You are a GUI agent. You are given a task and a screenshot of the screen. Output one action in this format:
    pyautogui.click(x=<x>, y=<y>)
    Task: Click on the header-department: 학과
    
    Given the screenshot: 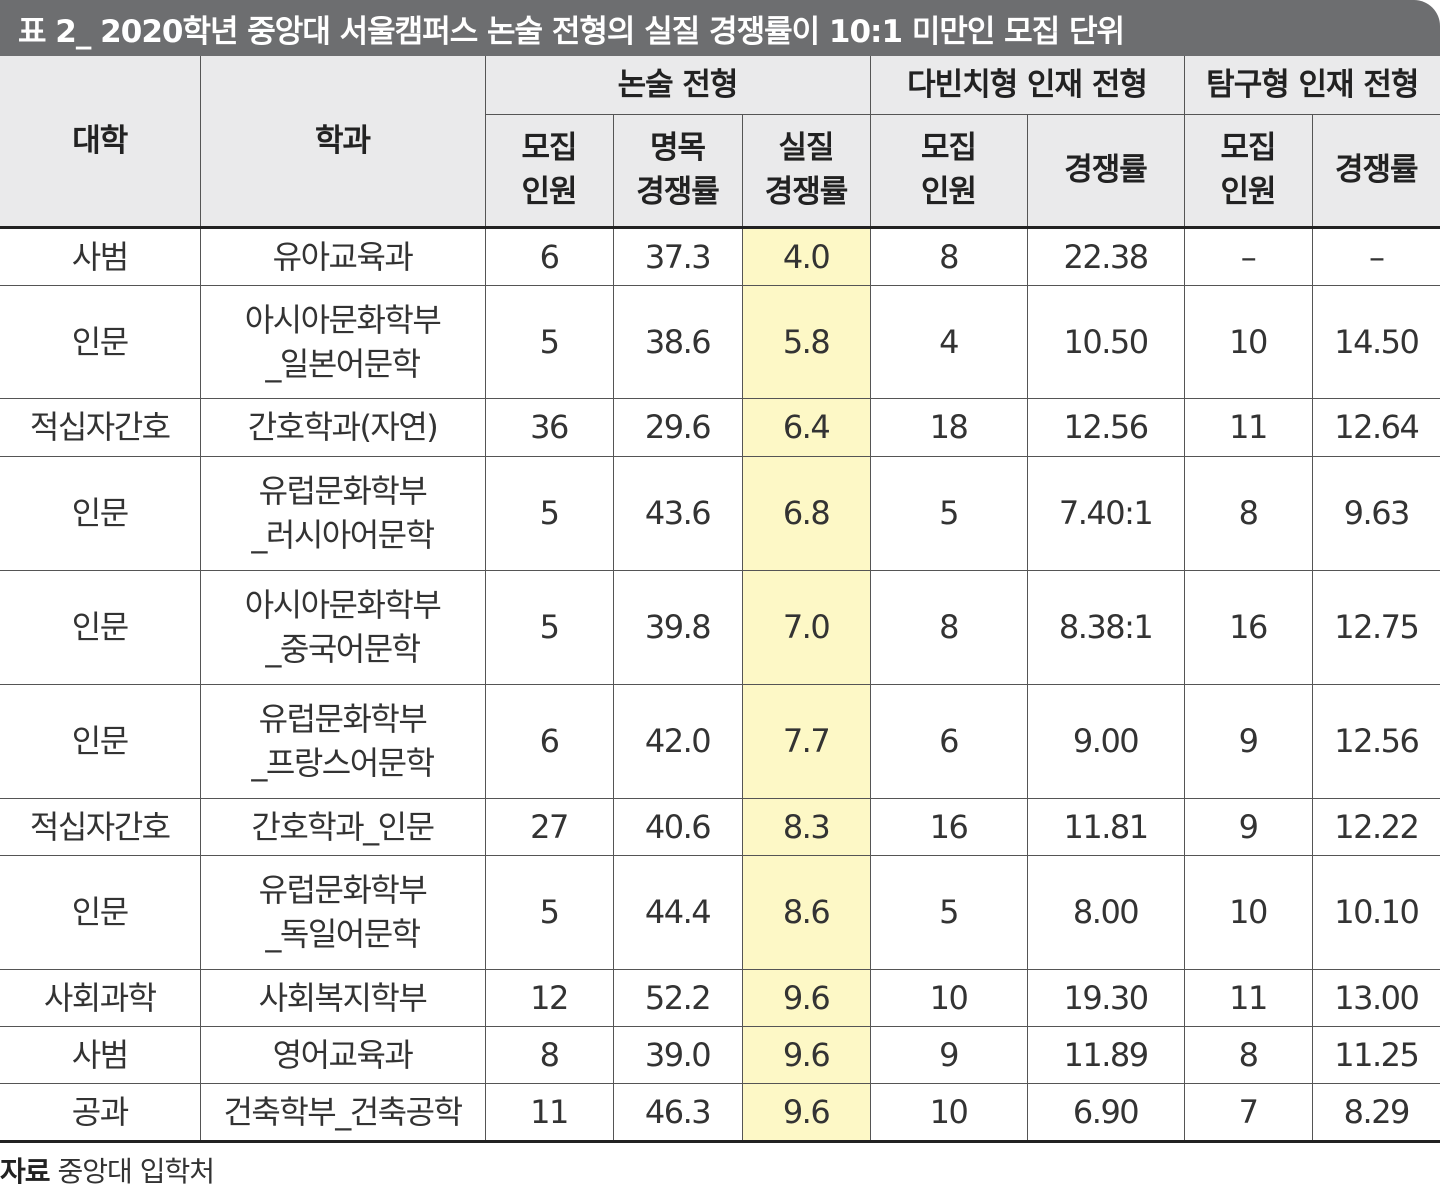 What is the action you would take?
    pyautogui.click(x=342, y=142)
    